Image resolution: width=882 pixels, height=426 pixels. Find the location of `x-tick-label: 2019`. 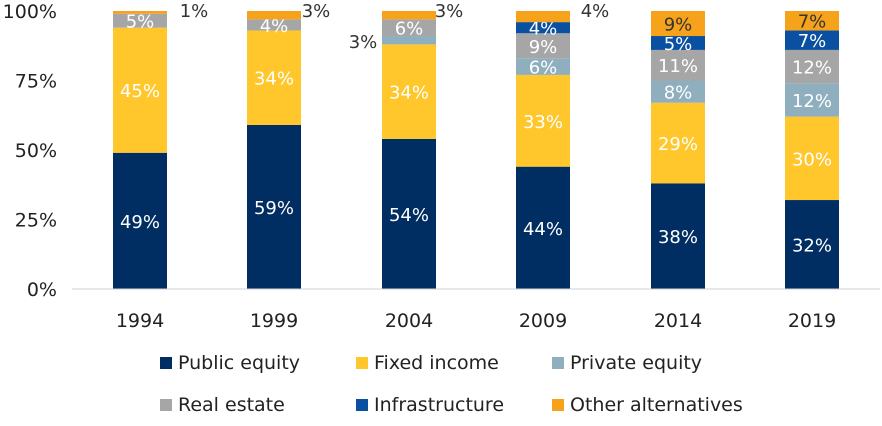

x-tick-label: 2019 is located at coordinates (812, 321).